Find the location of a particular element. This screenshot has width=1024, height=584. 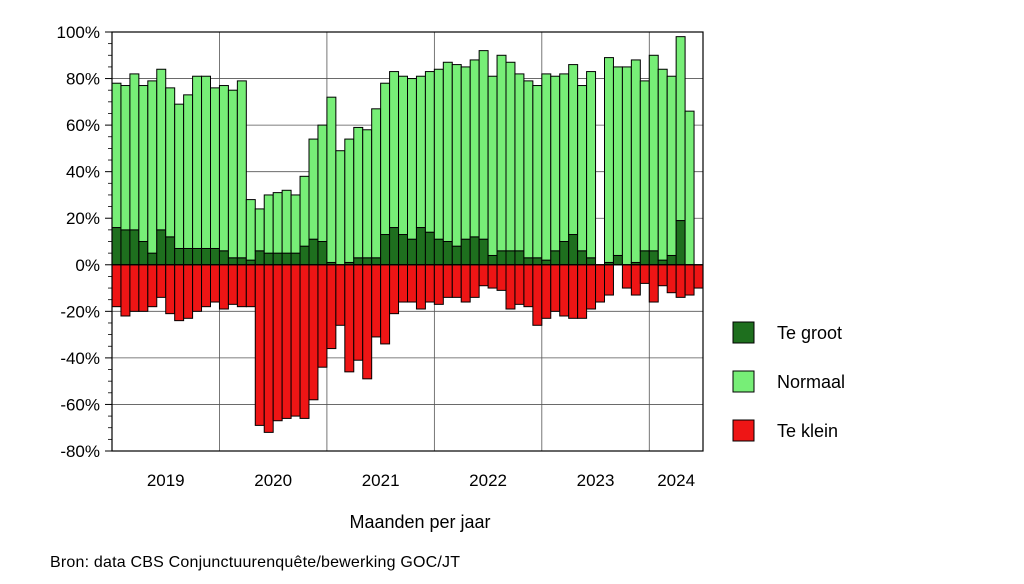

tick-label-y: -20% is located at coordinates (80, 311).